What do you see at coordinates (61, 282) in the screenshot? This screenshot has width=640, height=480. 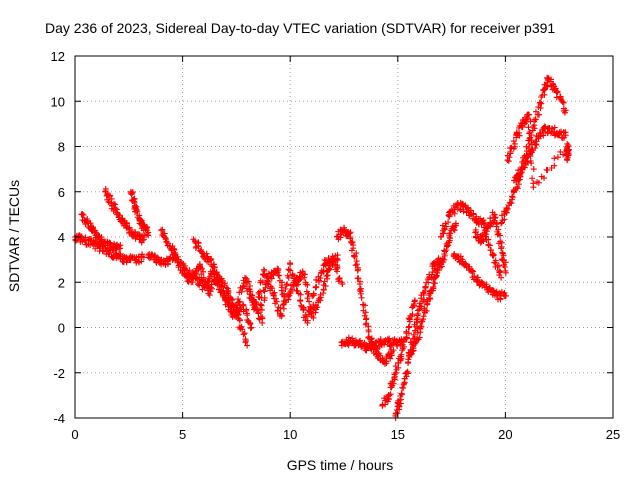 I see `y-tick-label: 2` at bounding box center [61, 282].